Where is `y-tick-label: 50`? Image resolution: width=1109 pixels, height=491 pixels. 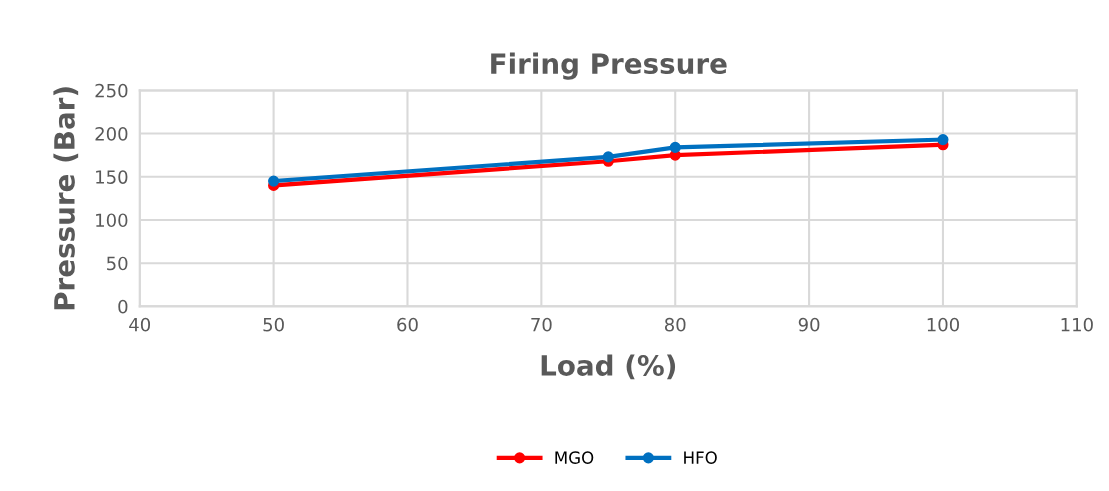 y-tick-label: 50 is located at coordinates (117, 263).